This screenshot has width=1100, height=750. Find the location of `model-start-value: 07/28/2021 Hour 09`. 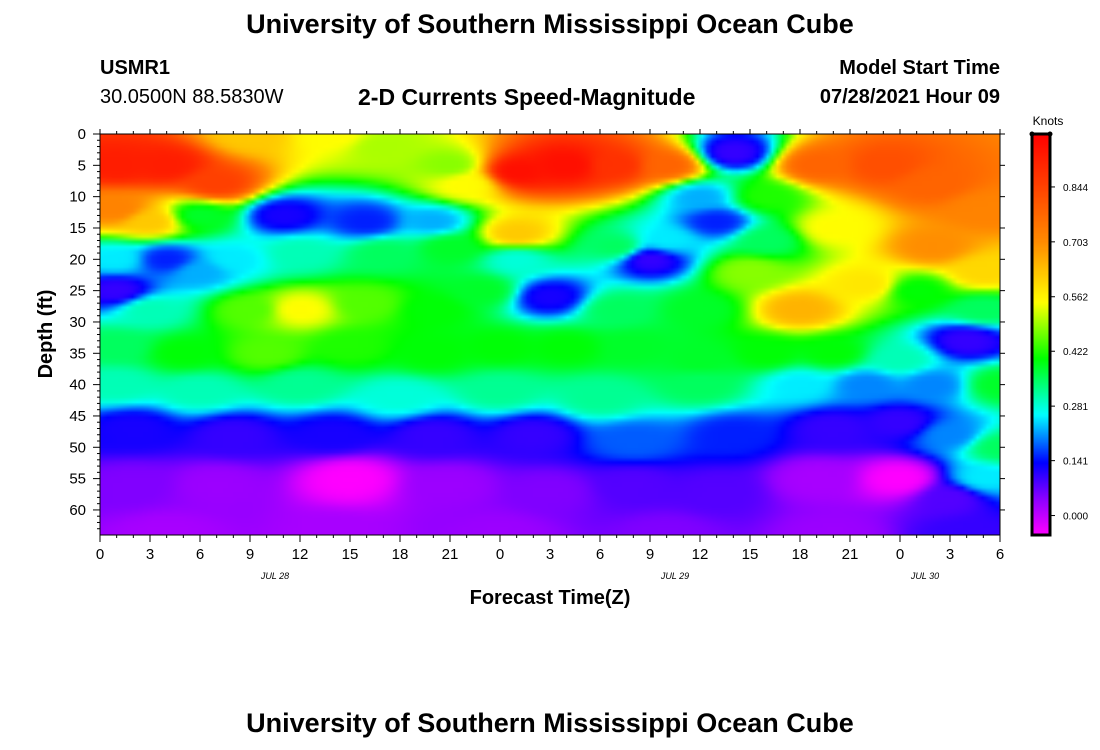

model-start-value: 07/28/2021 Hour 09 is located at coordinates (909, 97).